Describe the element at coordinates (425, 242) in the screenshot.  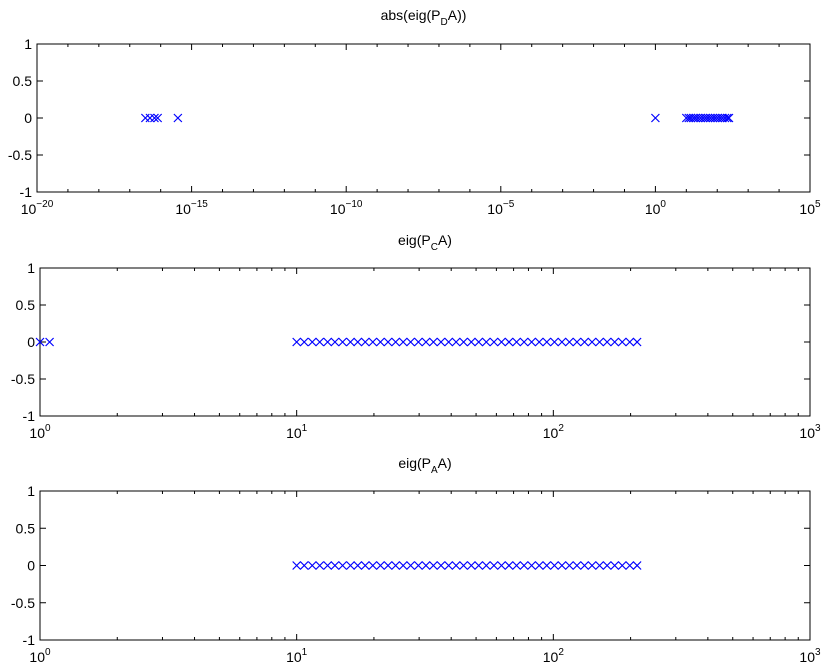
I see `subplot-title: eig(PCA)` at that location.